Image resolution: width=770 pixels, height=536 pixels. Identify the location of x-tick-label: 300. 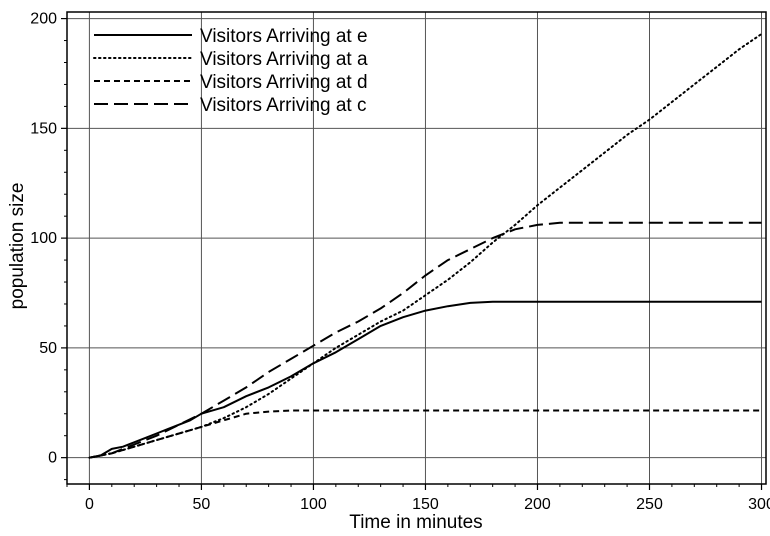
(759, 504).